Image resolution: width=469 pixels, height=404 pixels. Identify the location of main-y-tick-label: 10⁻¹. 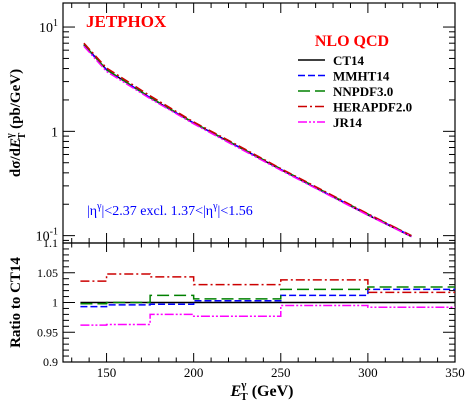
(47, 236).